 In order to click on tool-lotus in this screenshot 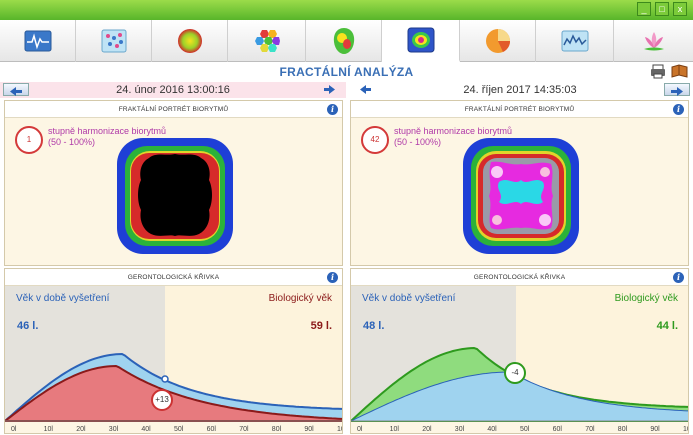, I will do `click(653, 41)`.